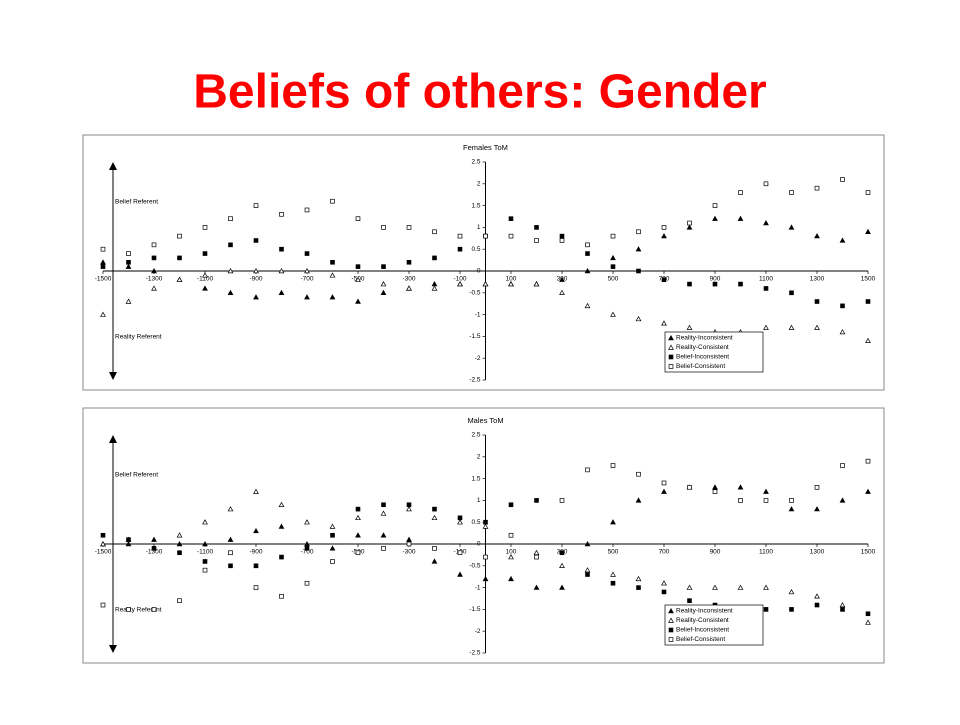 Image resolution: width=960 pixels, height=725 pixels. What do you see at coordinates (613, 552) in the screenshot?
I see `x-tick-label: 500` at bounding box center [613, 552].